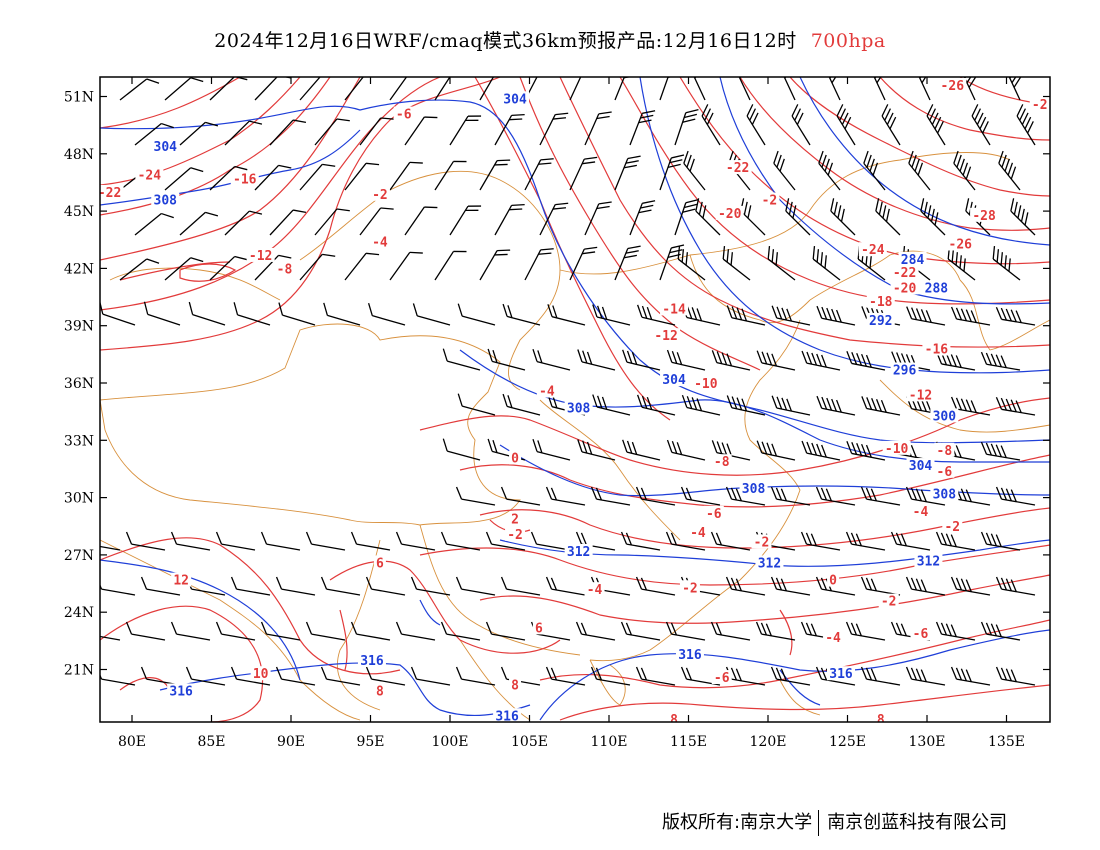 The image size is (1100, 850). Describe the element at coordinates (245, 180) in the screenshot. I see `contour-label: -16` at that location.